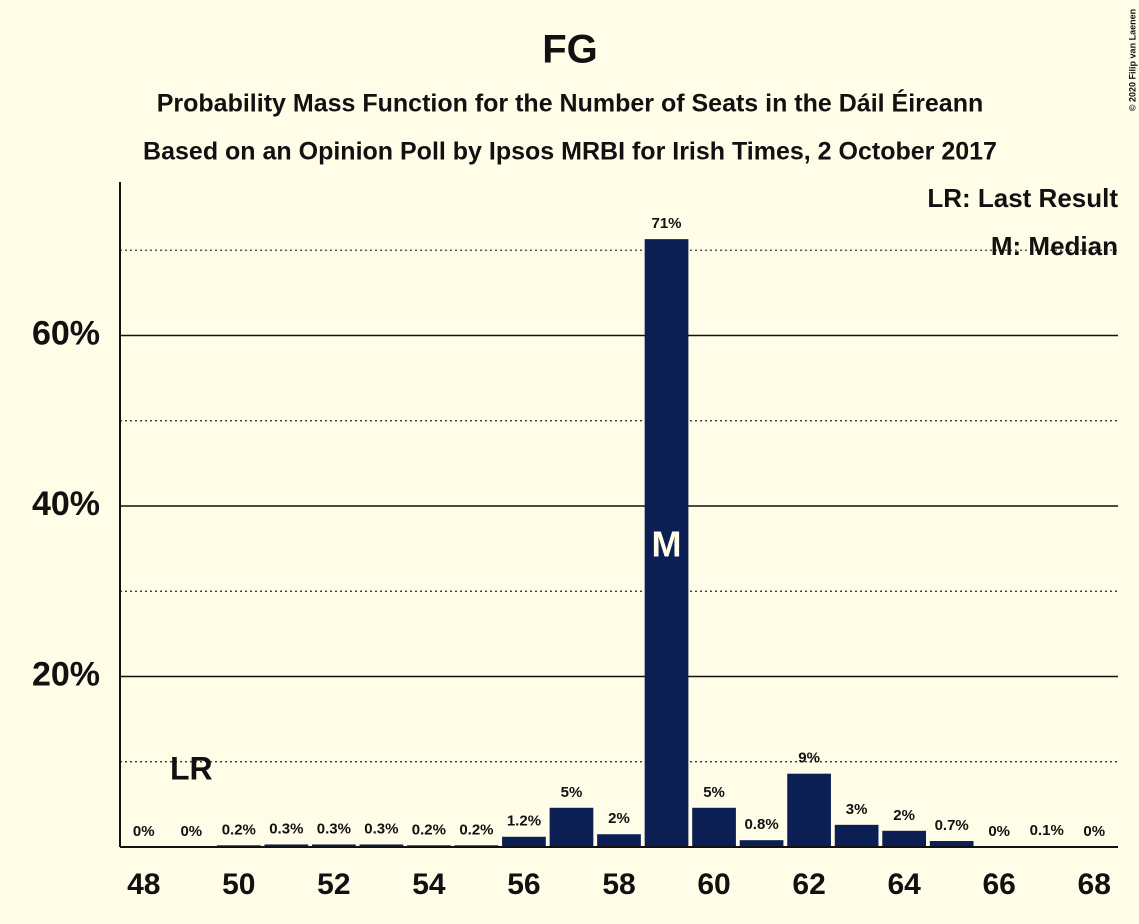  I want to click on x-tick-label: 56, so click(523, 884).